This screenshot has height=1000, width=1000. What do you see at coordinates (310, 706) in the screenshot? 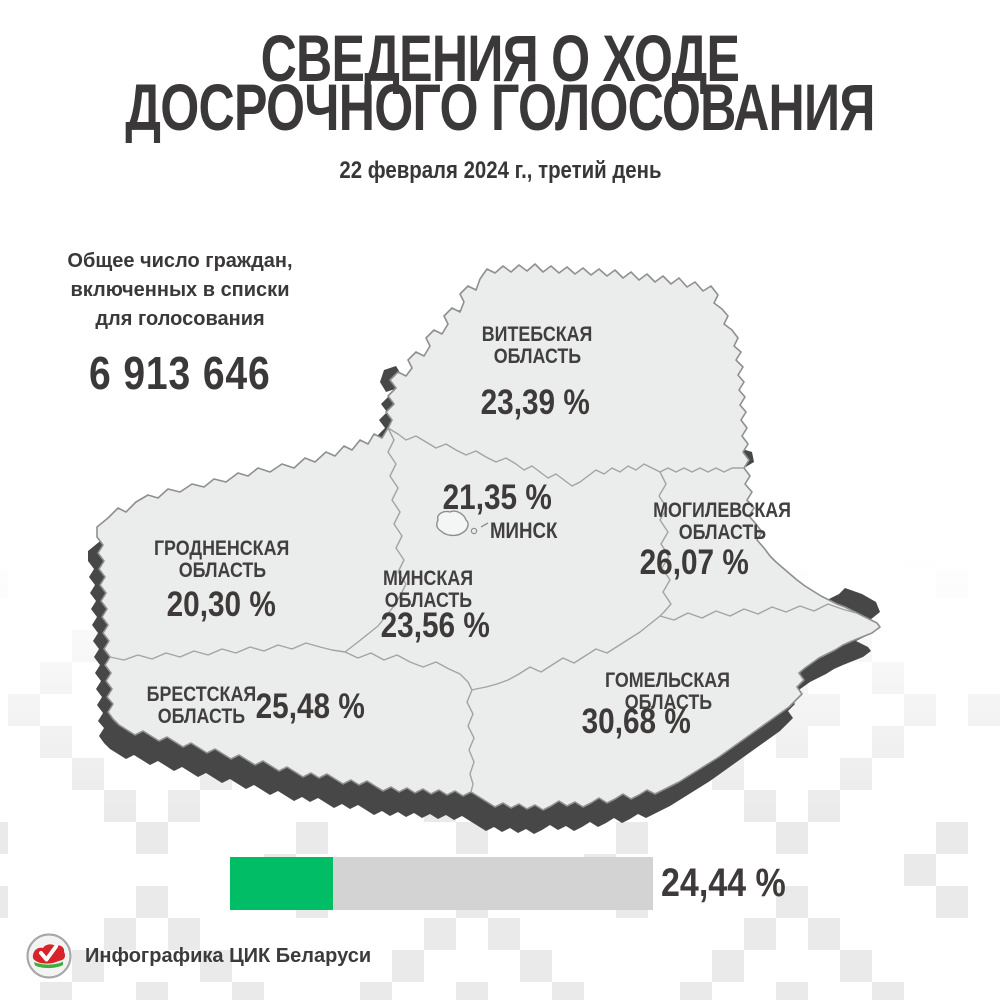
I see `region-value-brest: 25,48 %` at bounding box center [310, 706].